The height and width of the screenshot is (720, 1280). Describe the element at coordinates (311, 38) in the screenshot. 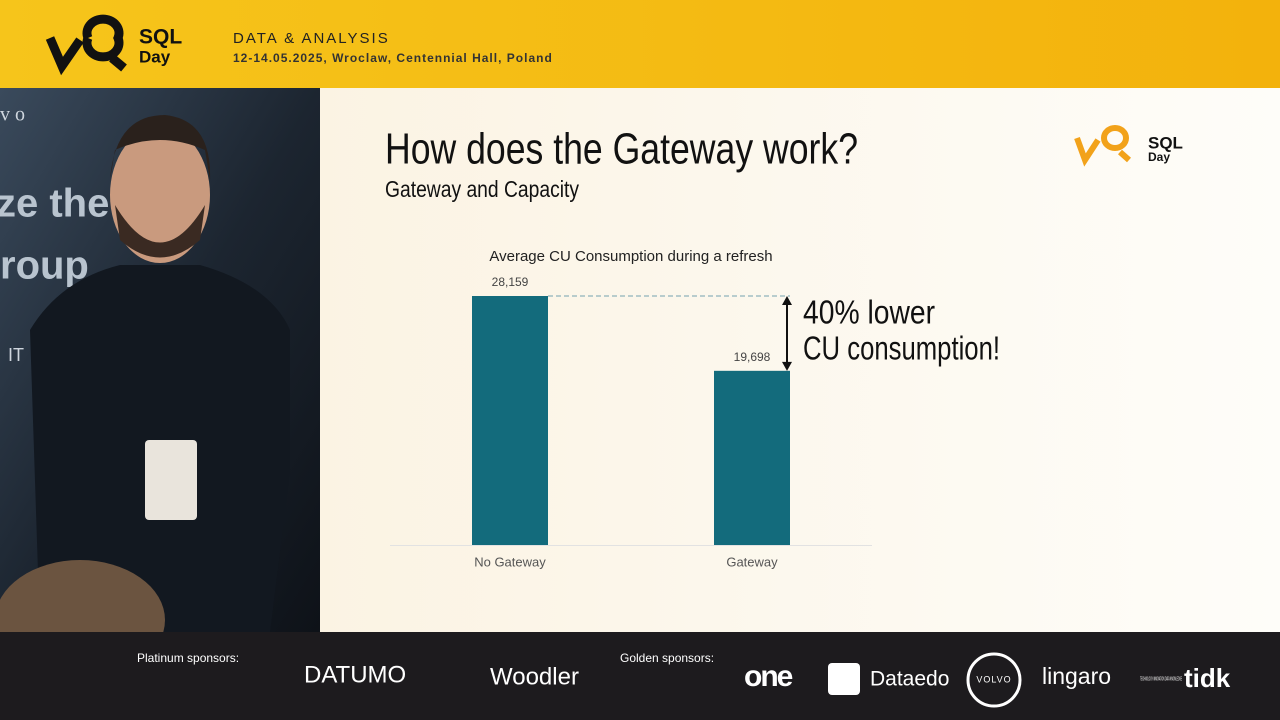

I see `event-name: DATA & ANALYSIS` at that location.